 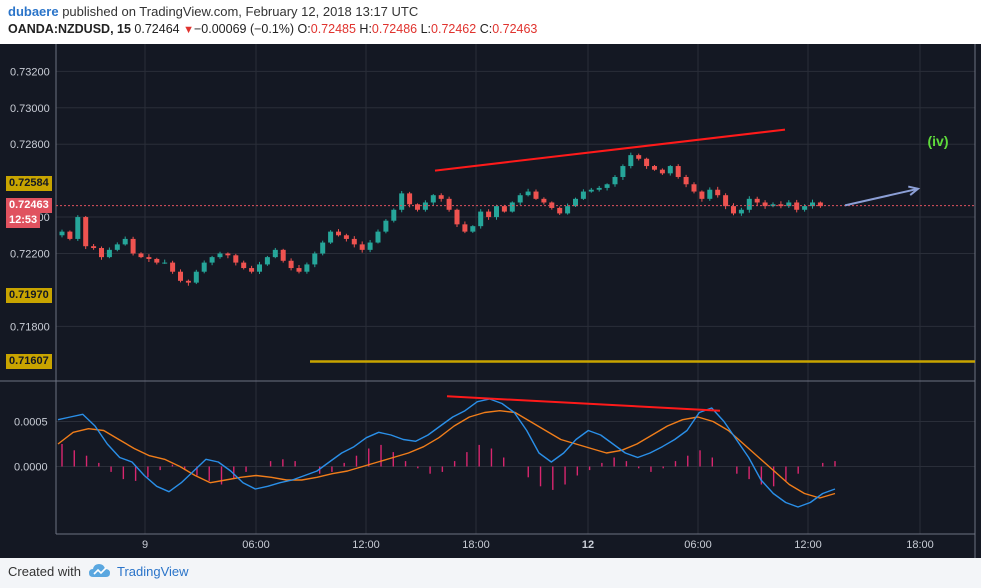 I want to click on last-price: 0.72464, so click(x=157, y=29).